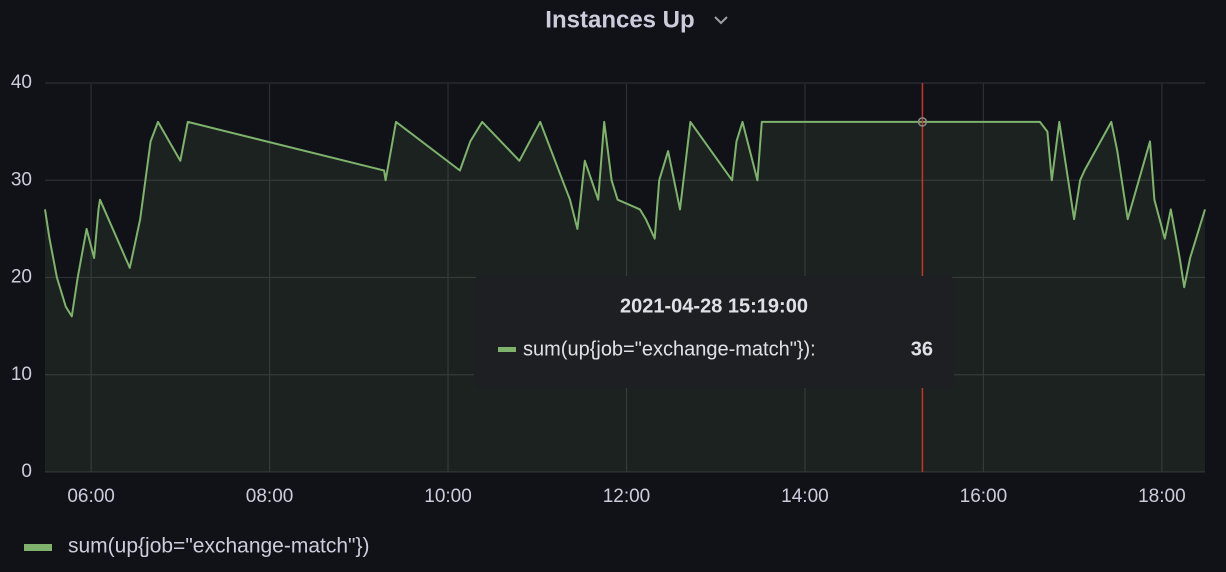 The width and height of the screenshot is (1226, 572). I want to click on y-tick-label: 0, so click(26, 471).